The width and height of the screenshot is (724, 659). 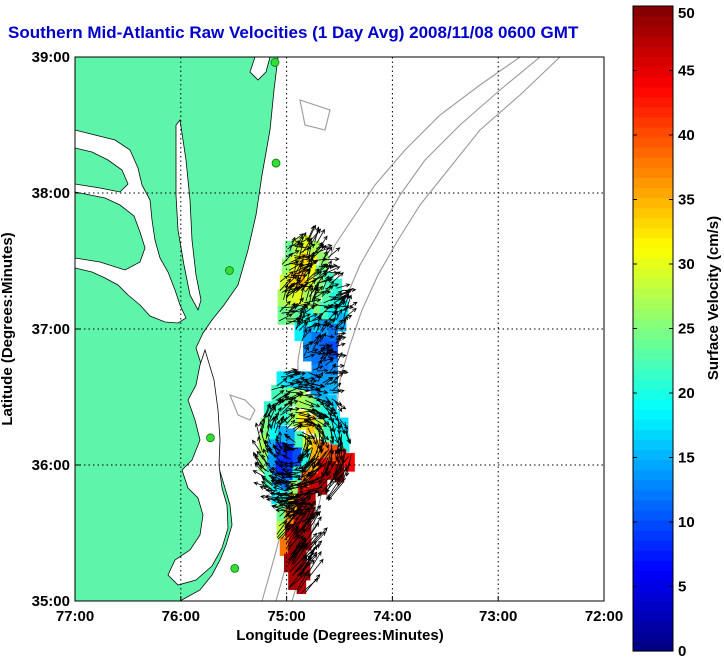 What do you see at coordinates (286, 616) in the screenshot?
I see `x-tick-label: 75:00` at bounding box center [286, 616].